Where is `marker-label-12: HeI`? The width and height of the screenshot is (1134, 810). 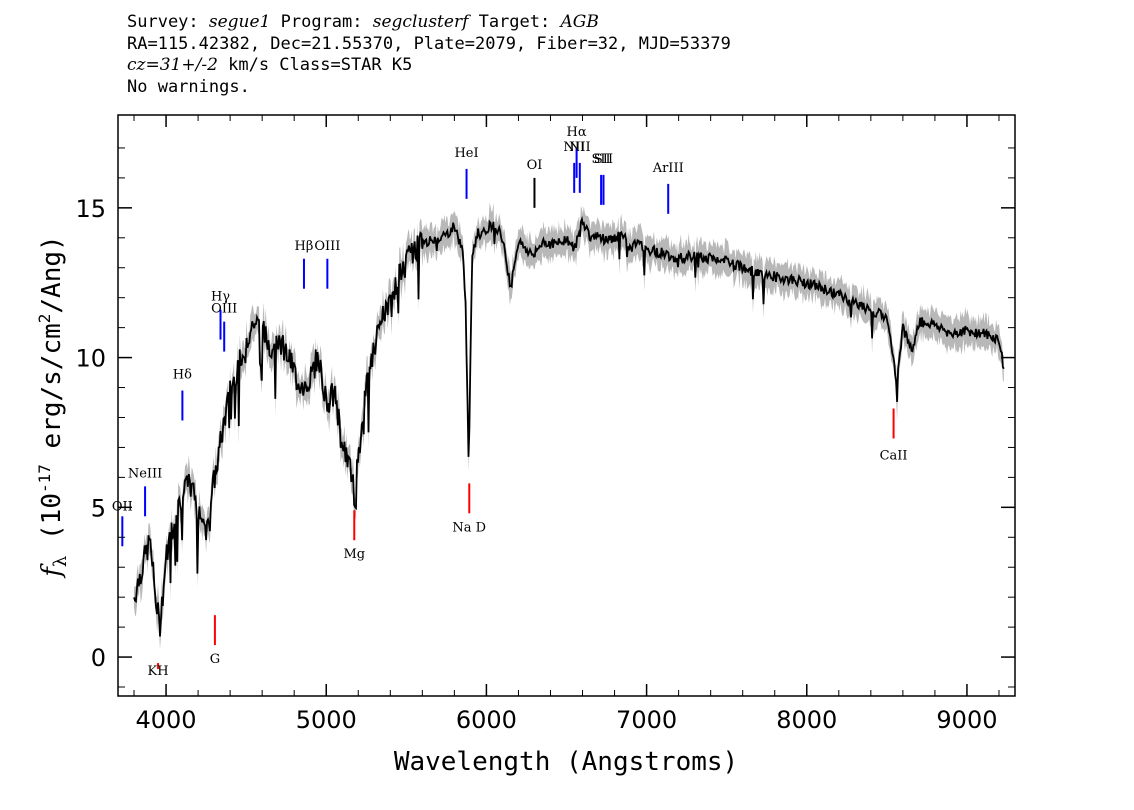
marker-label-12: HeI is located at coordinates (466, 153).